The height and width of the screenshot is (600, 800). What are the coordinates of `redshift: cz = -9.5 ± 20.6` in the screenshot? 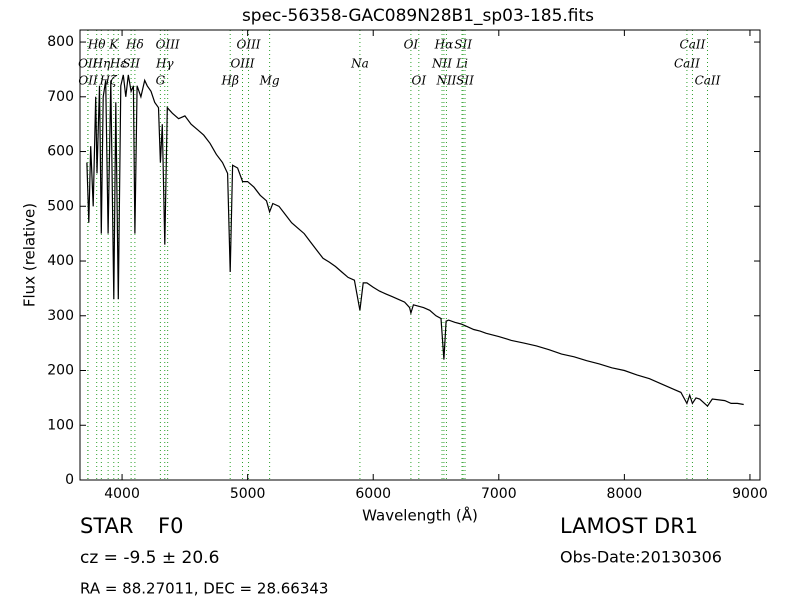 It's located at (149, 558).